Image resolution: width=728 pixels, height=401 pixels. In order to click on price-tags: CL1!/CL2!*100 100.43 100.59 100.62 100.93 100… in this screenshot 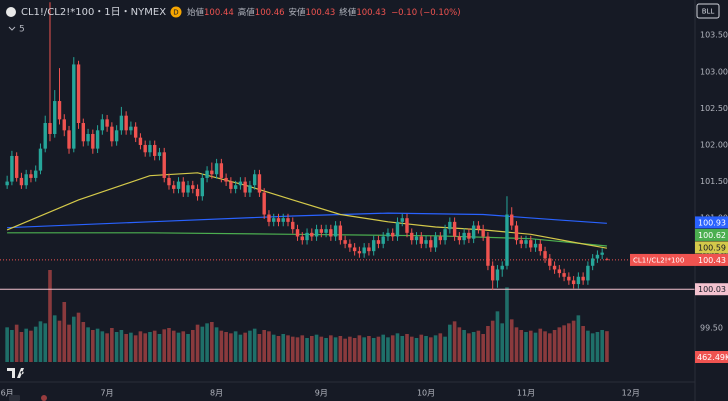, I will do `click(679, 289)`.